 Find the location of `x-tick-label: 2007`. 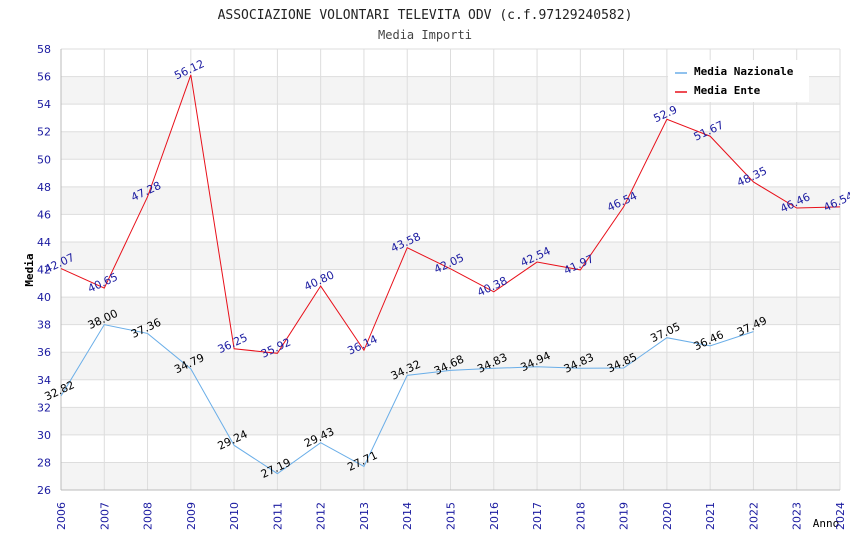

x-tick-label: 2007 is located at coordinates (104, 516).